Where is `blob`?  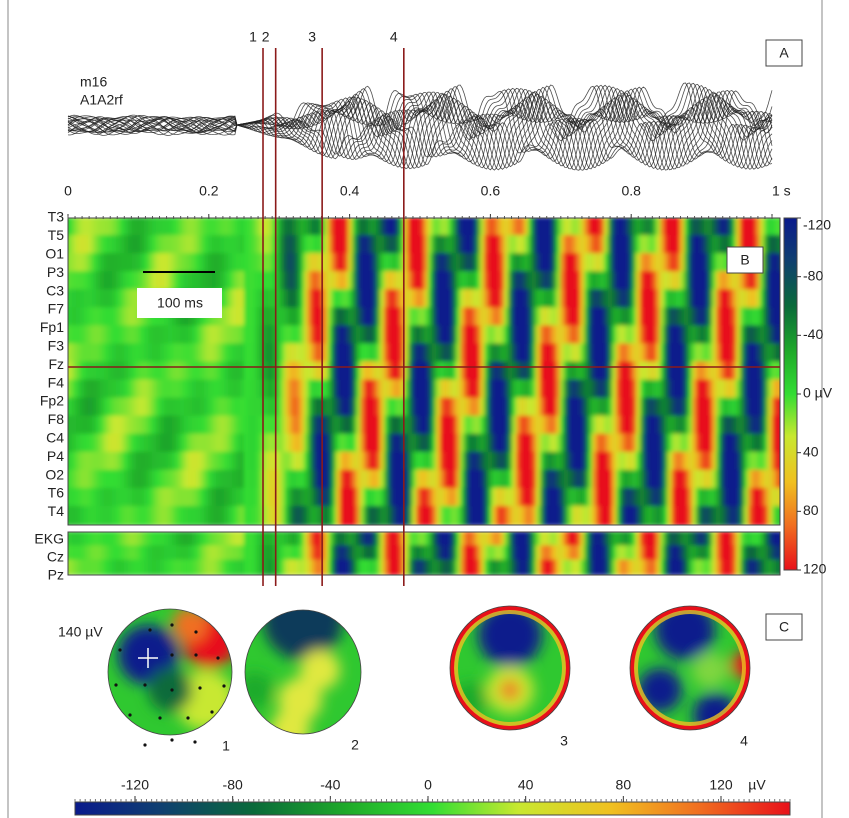
blob is located at coordinates (303, 620).